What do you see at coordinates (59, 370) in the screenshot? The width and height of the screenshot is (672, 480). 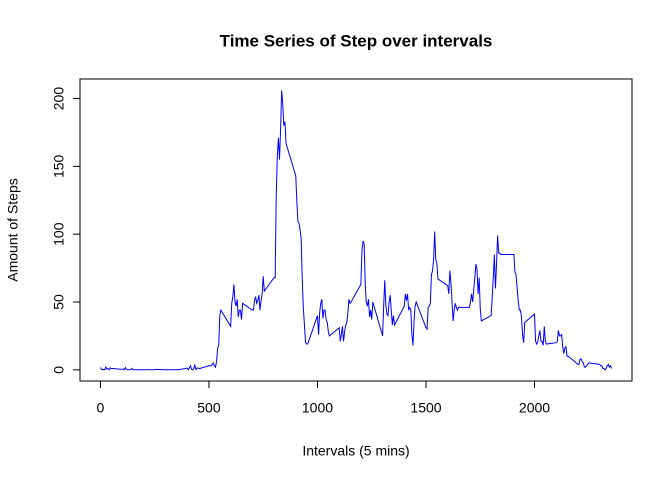 I see `y-tick-label: 0` at bounding box center [59, 370].